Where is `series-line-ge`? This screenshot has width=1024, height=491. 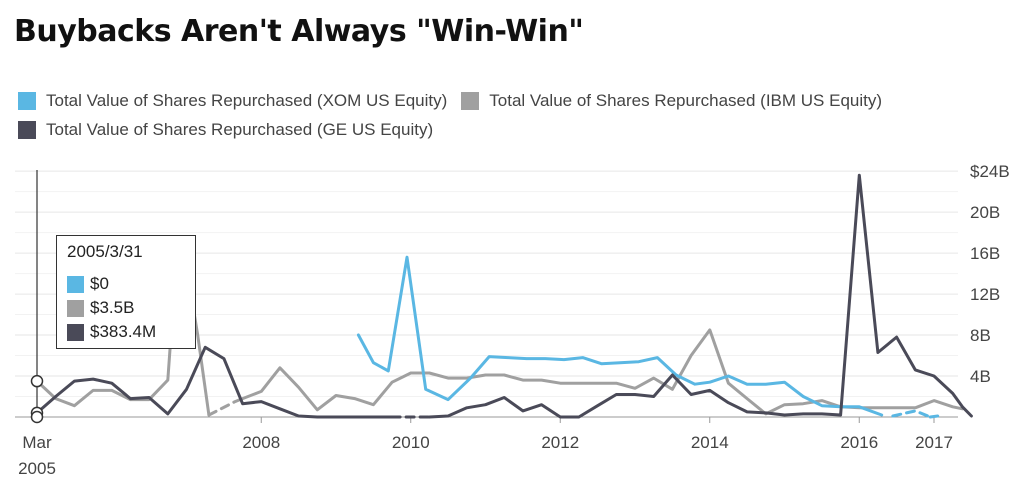
series-line-ge is located at coordinates (214, 382).